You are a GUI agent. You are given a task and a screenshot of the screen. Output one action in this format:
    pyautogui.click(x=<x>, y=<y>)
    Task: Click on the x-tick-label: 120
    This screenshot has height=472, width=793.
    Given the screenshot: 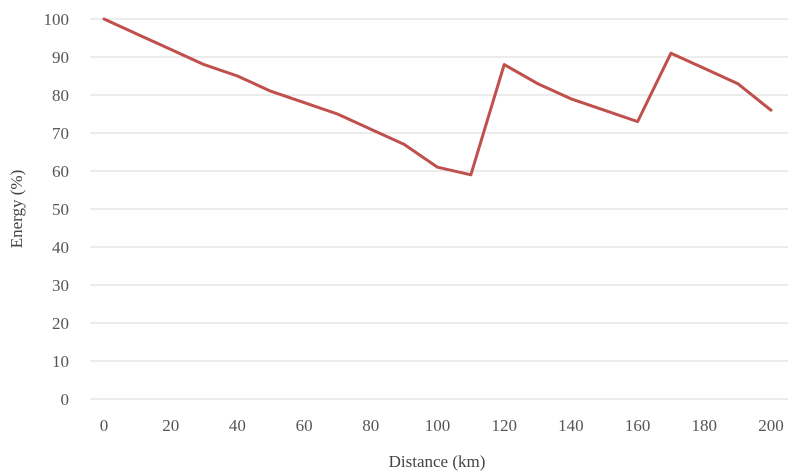 What is the action you would take?
    pyautogui.click(x=504, y=425)
    